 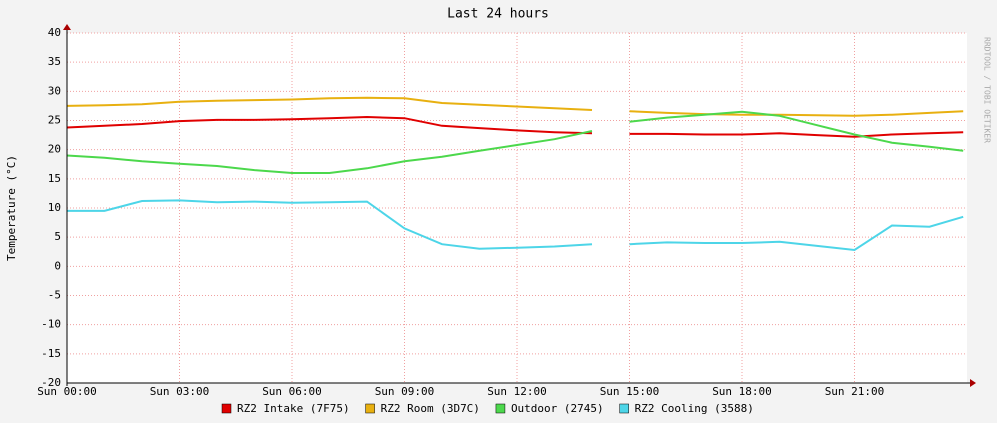 What do you see at coordinates (630, 391) in the screenshot?
I see `x-tick-label: Sun 15:00` at bounding box center [630, 391].